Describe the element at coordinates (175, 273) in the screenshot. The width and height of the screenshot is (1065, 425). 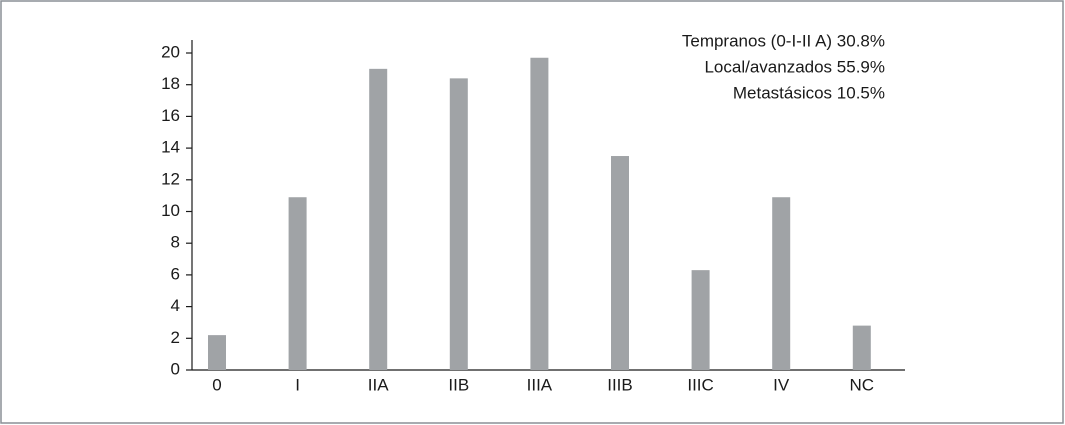
I see `y-tick-label: 6` at that location.